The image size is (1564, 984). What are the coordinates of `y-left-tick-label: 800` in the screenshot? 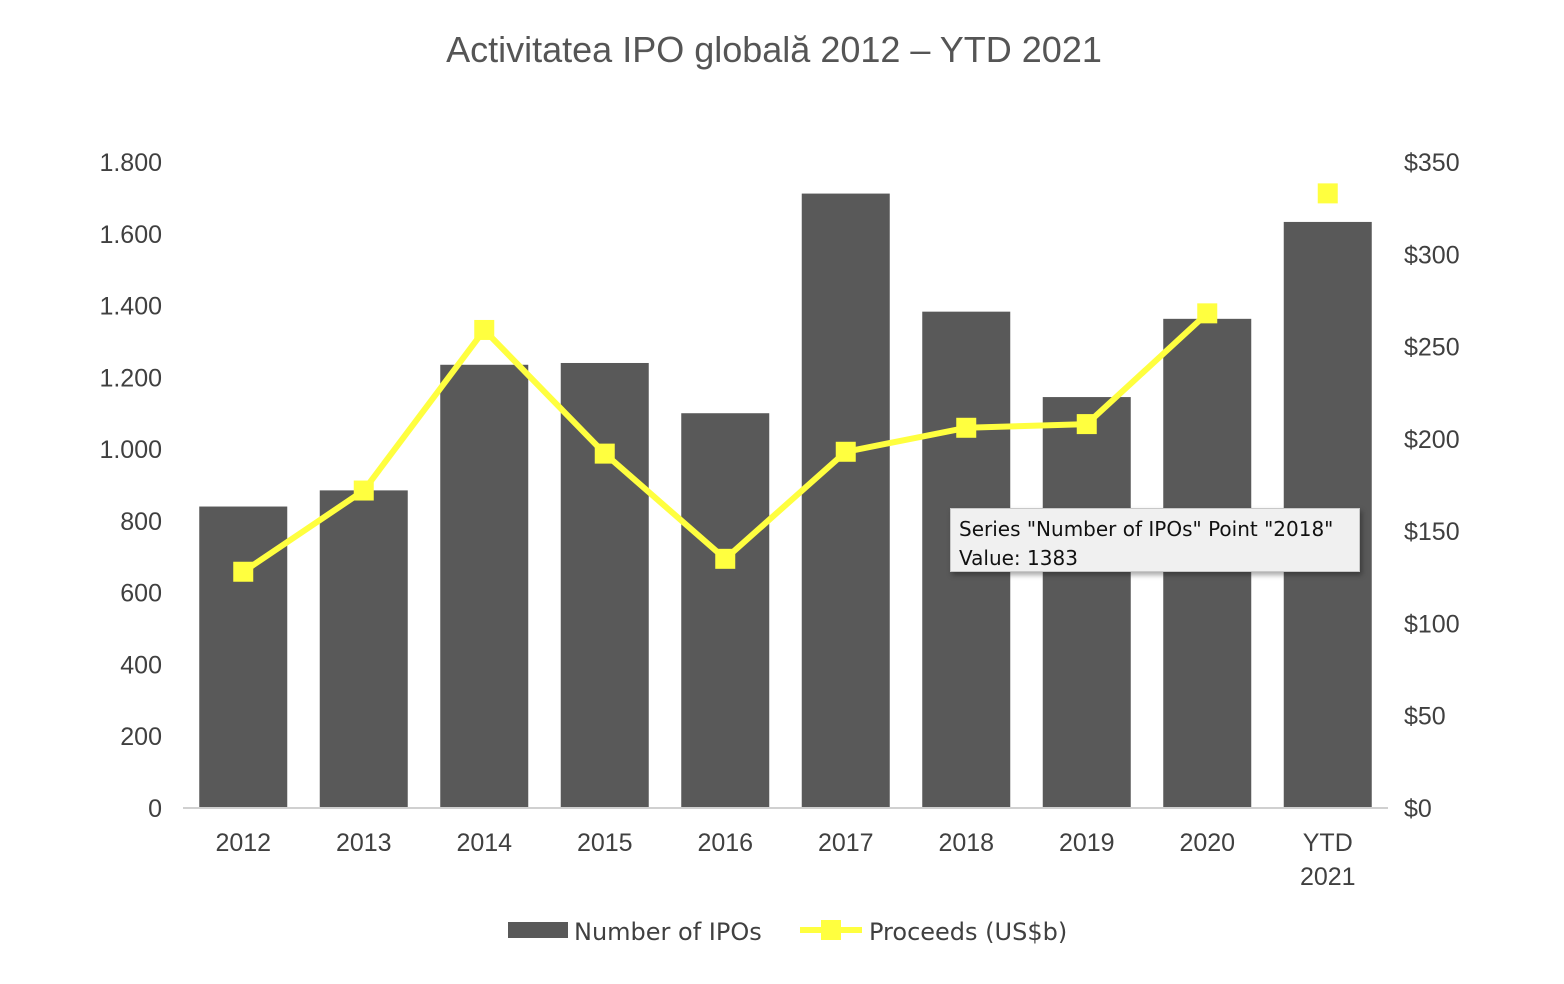 It's located at (141, 522).